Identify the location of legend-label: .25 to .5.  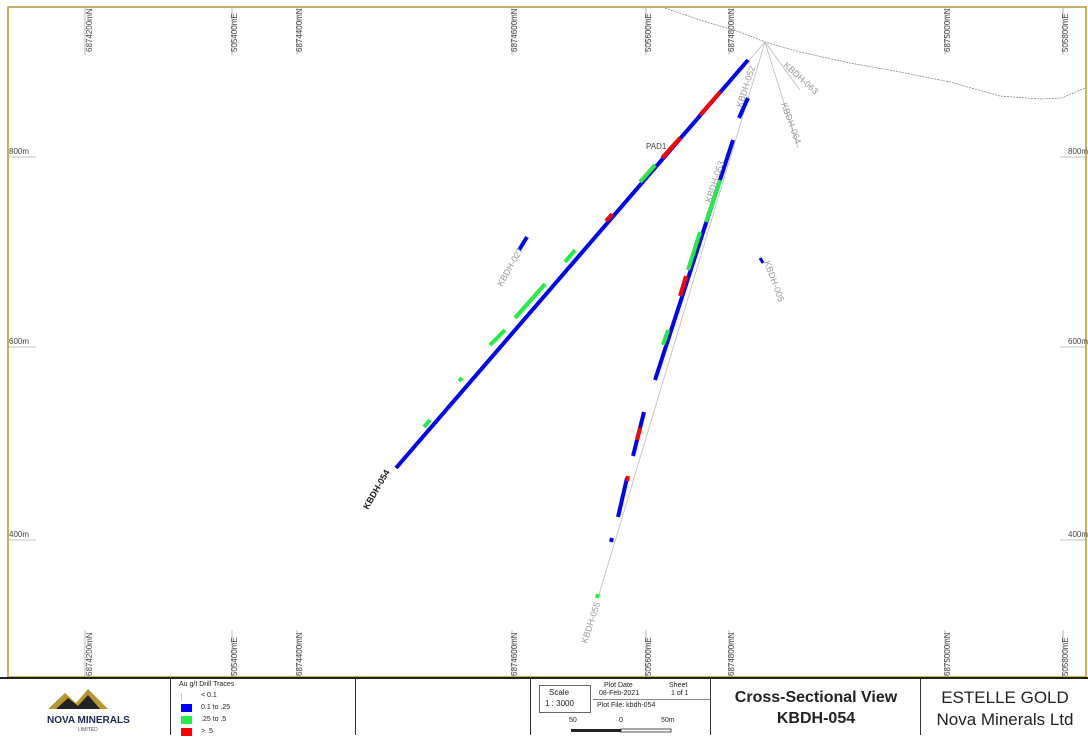
(214, 719).